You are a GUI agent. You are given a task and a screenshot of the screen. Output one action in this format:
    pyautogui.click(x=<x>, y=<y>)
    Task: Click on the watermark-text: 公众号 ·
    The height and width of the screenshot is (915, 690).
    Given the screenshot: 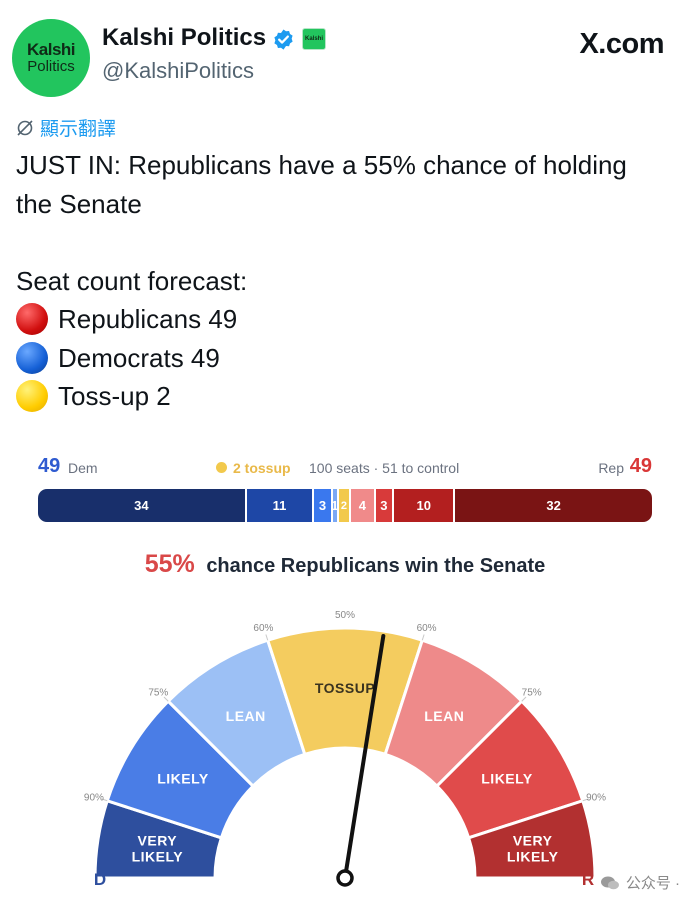 What is the action you would take?
    pyautogui.click(x=652, y=883)
    